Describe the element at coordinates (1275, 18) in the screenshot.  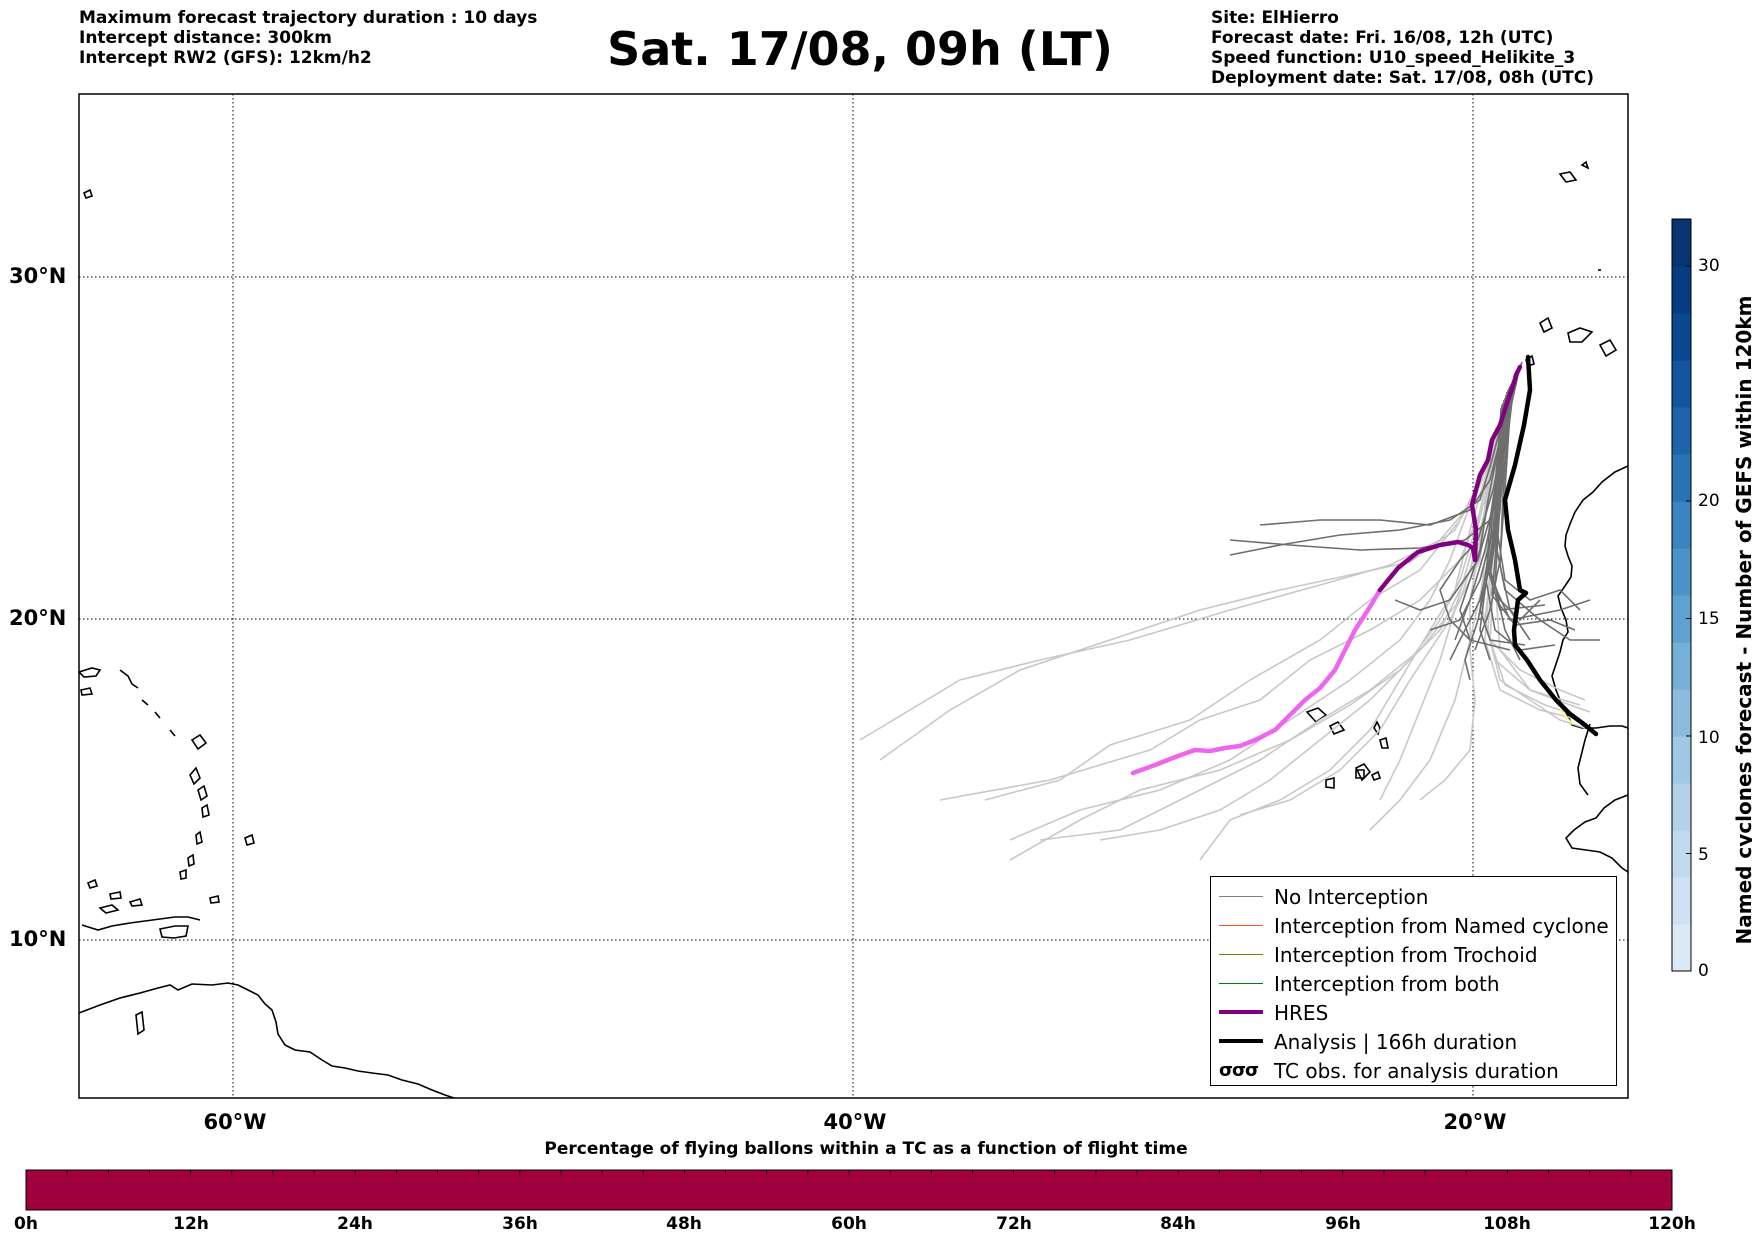
I see `header-right-line: Site: ElHierro` at that location.